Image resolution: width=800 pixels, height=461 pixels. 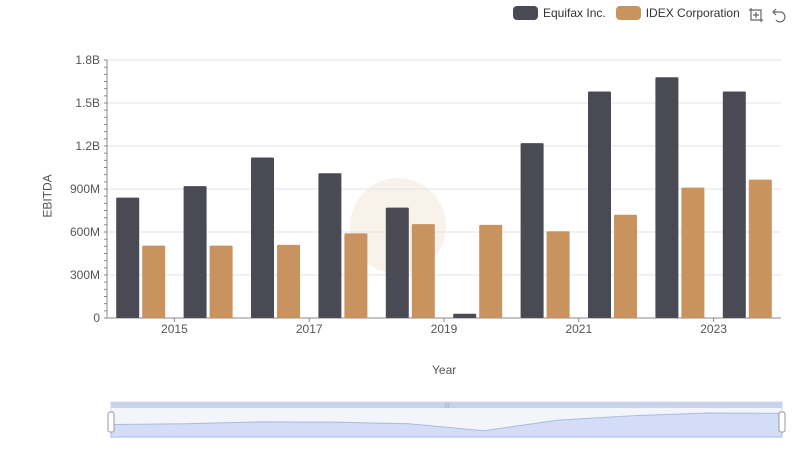 I want to click on legend-item-equifax: Equifax Inc., so click(x=559, y=13).